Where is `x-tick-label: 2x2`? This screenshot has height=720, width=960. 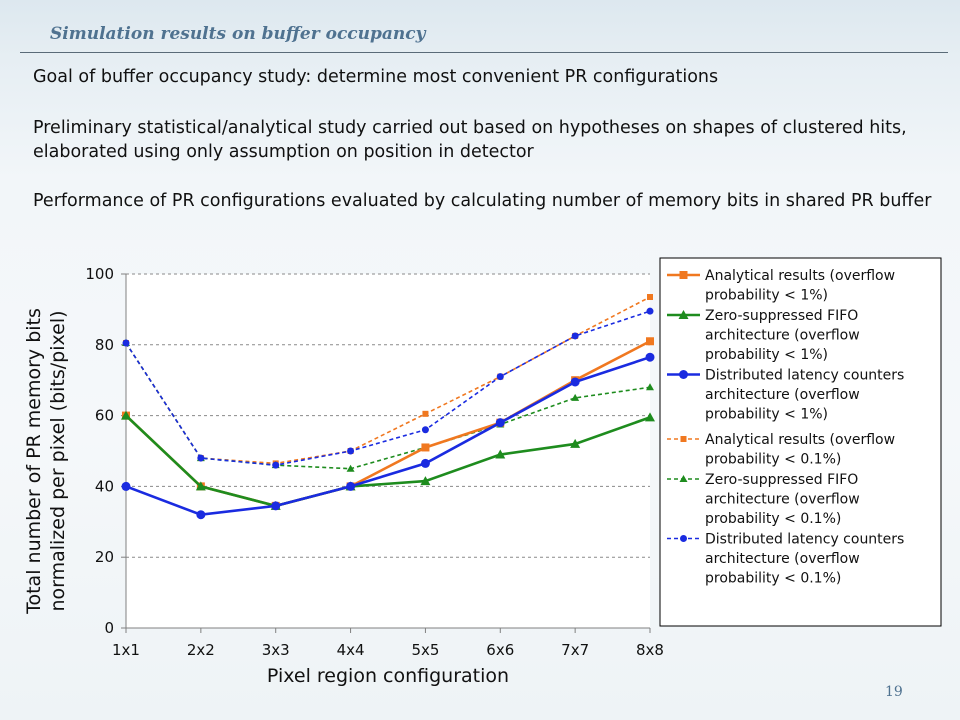
x-tick-label: 2x2 is located at coordinates (201, 650).